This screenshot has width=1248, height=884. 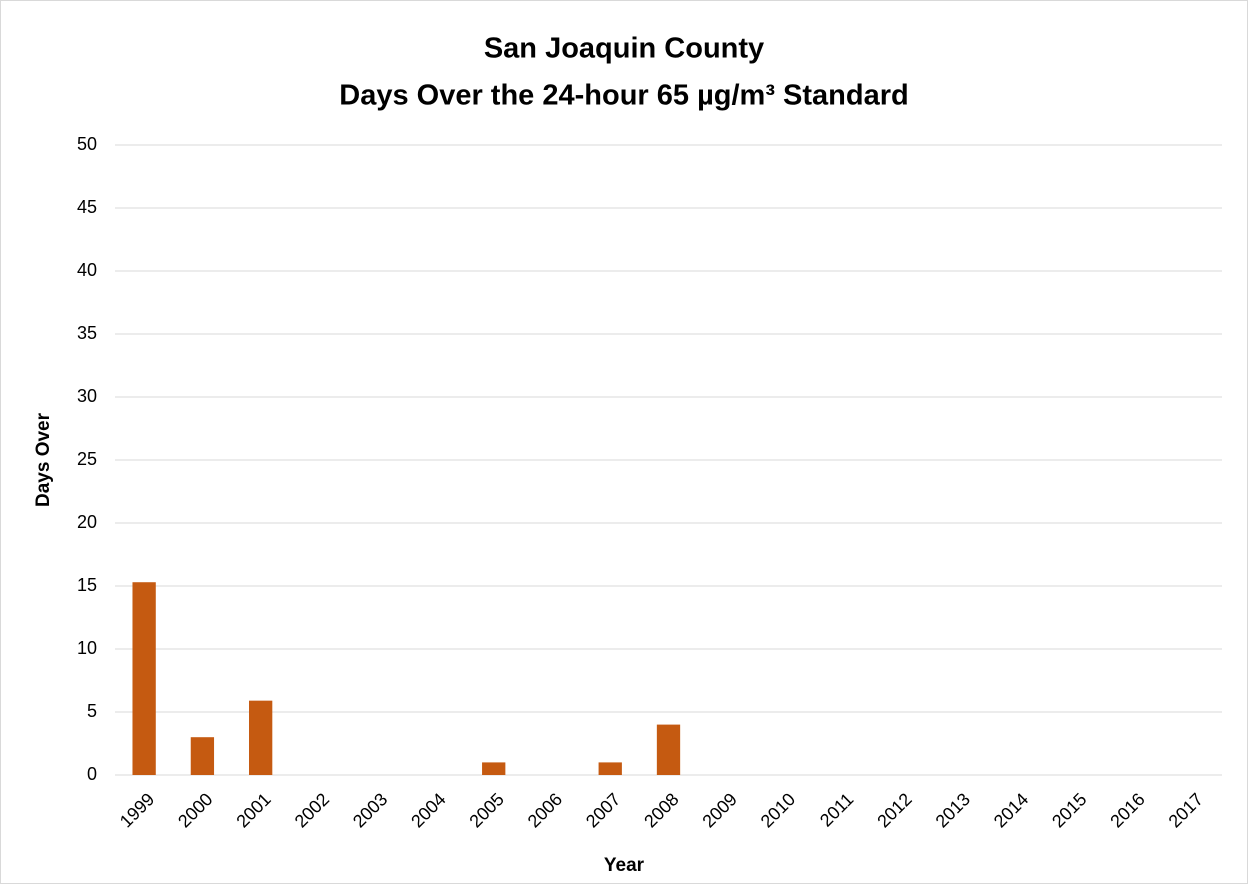 What do you see at coordinates (87, 585) in the screenshot?
I see `y-tick-label: 15` at bounding box center [87, 585].